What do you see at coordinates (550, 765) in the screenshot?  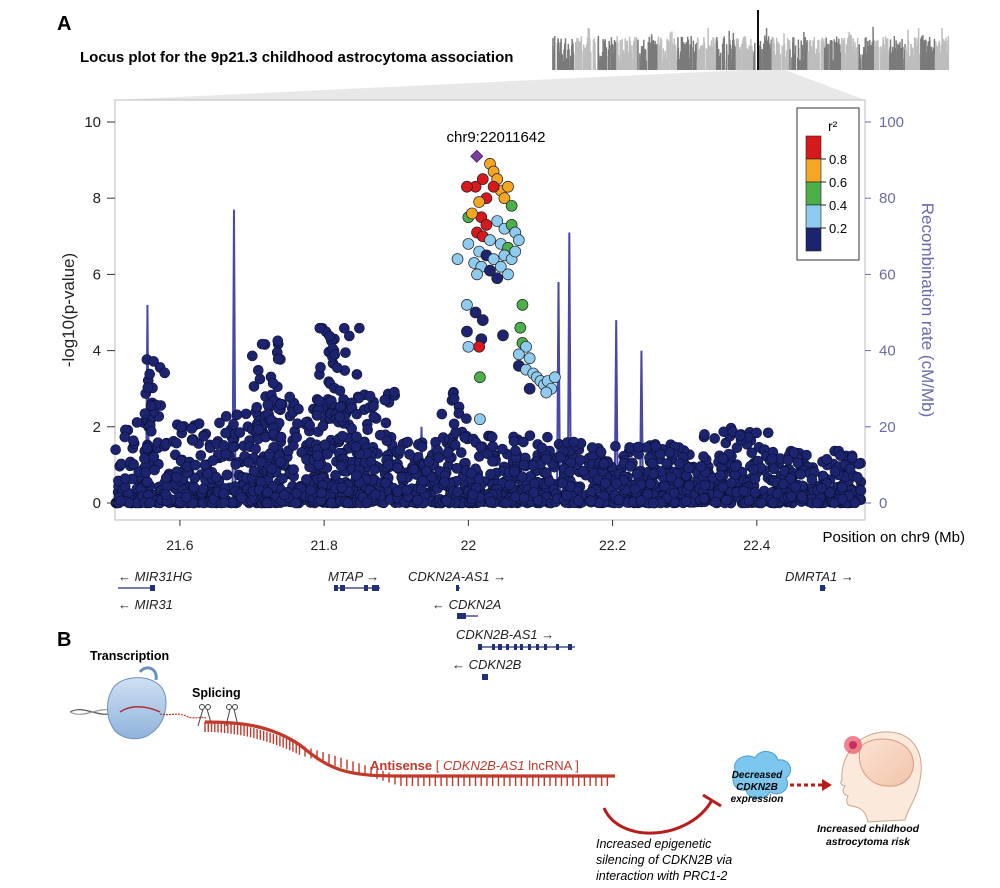 I see `antisense-suffix: lncRNA` at bounding box center [550, 765].